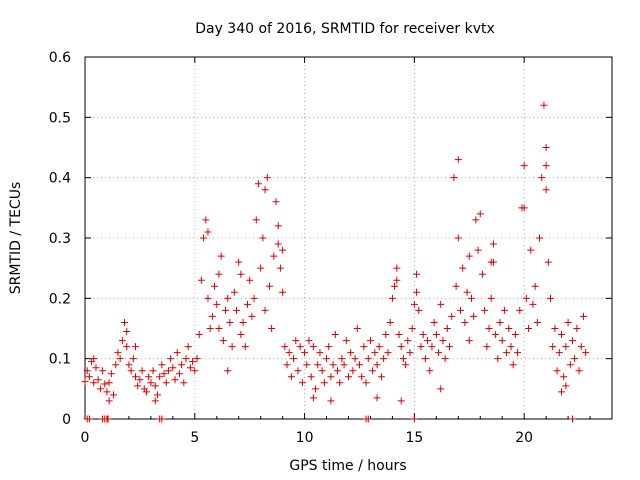 This screenshot has width=640, height=480. What do you see at coordinates (60, 299) in the screenshot?
I see `y-tick-label: 0.2` at bounding box center [60, 299].